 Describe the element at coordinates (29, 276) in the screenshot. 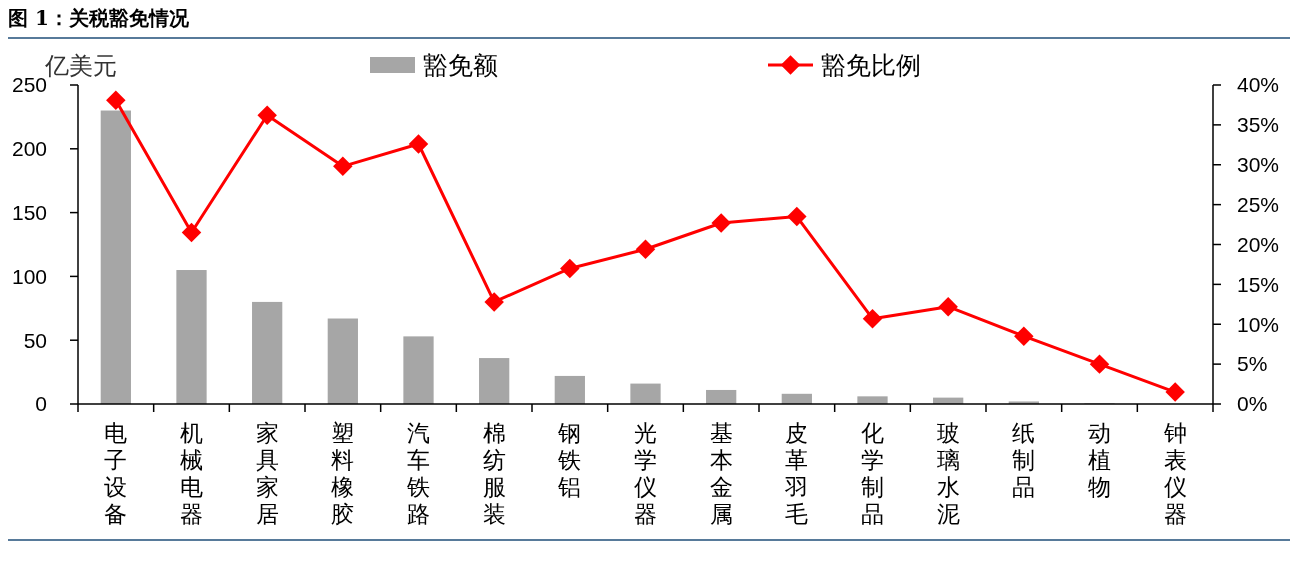

I see `y-tick-label: 100` at that location.